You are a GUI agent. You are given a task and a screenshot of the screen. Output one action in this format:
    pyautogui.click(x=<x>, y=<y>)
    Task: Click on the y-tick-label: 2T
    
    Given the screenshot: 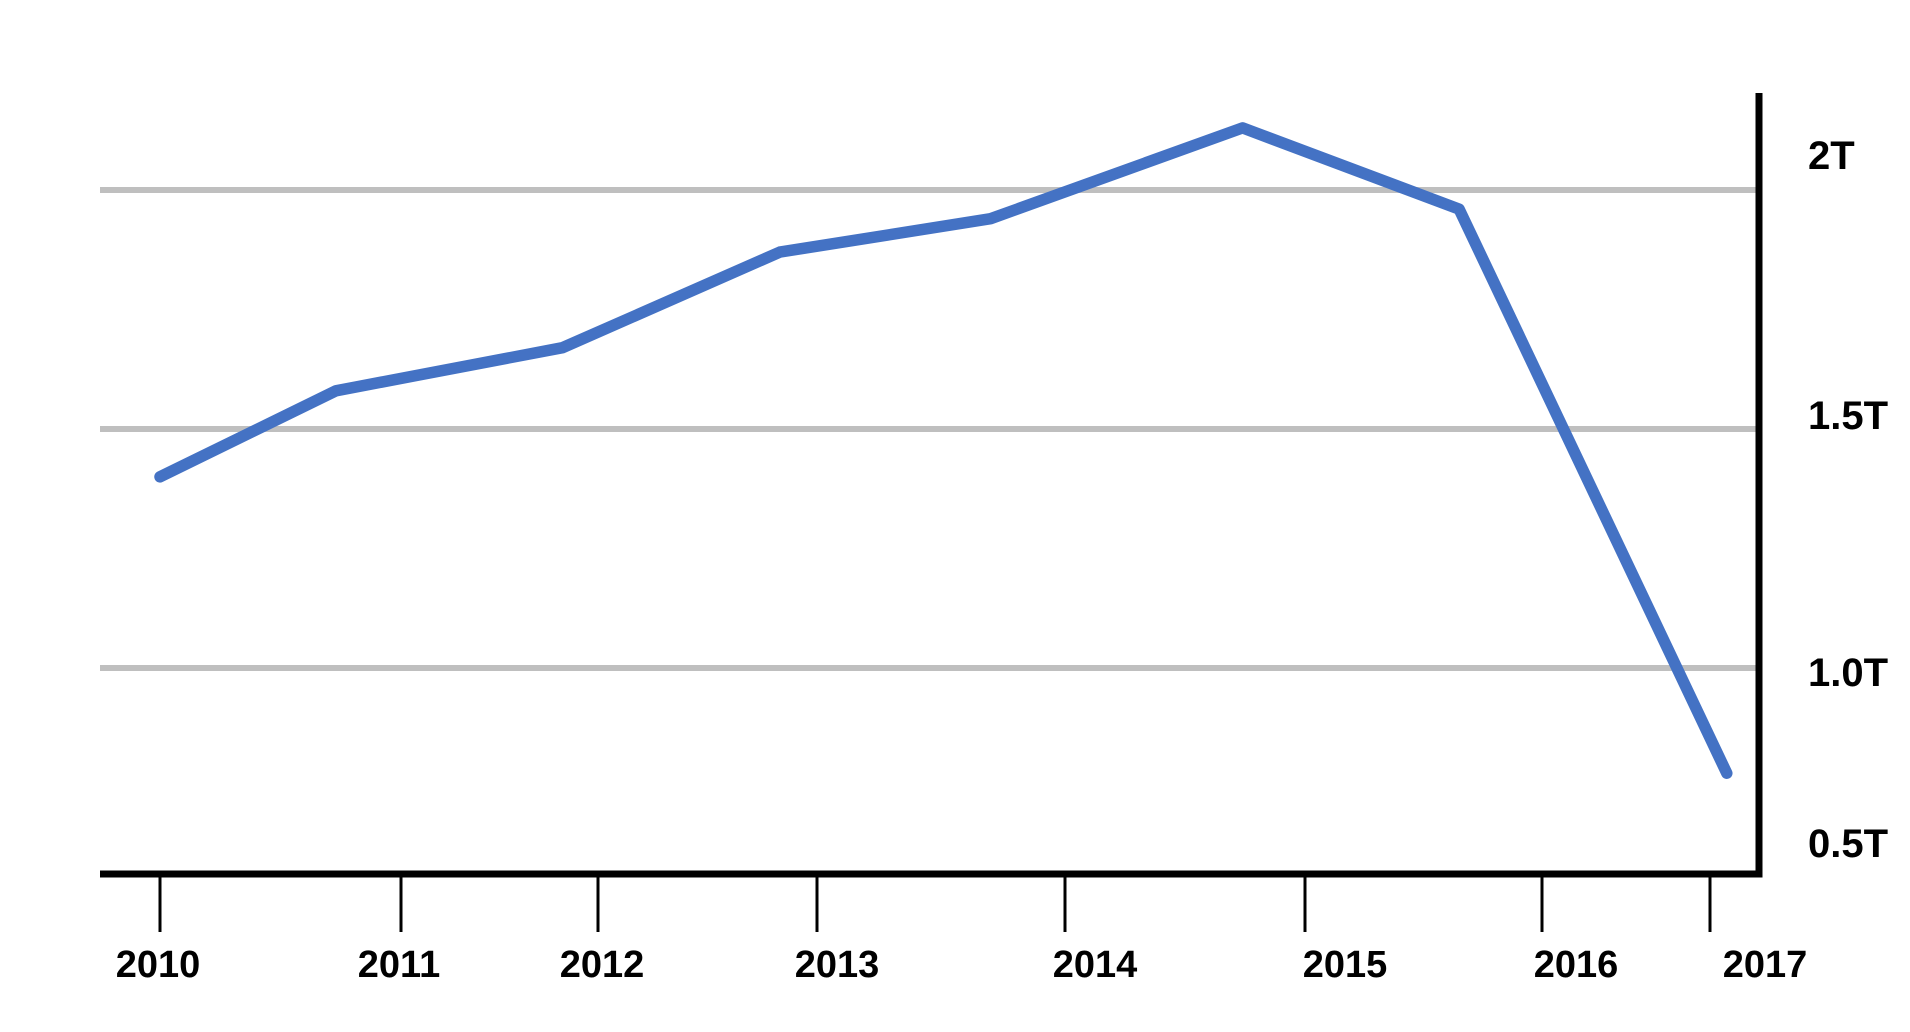 What is the action you would take?
    pyautogui.click(x=1831, y=156)
    